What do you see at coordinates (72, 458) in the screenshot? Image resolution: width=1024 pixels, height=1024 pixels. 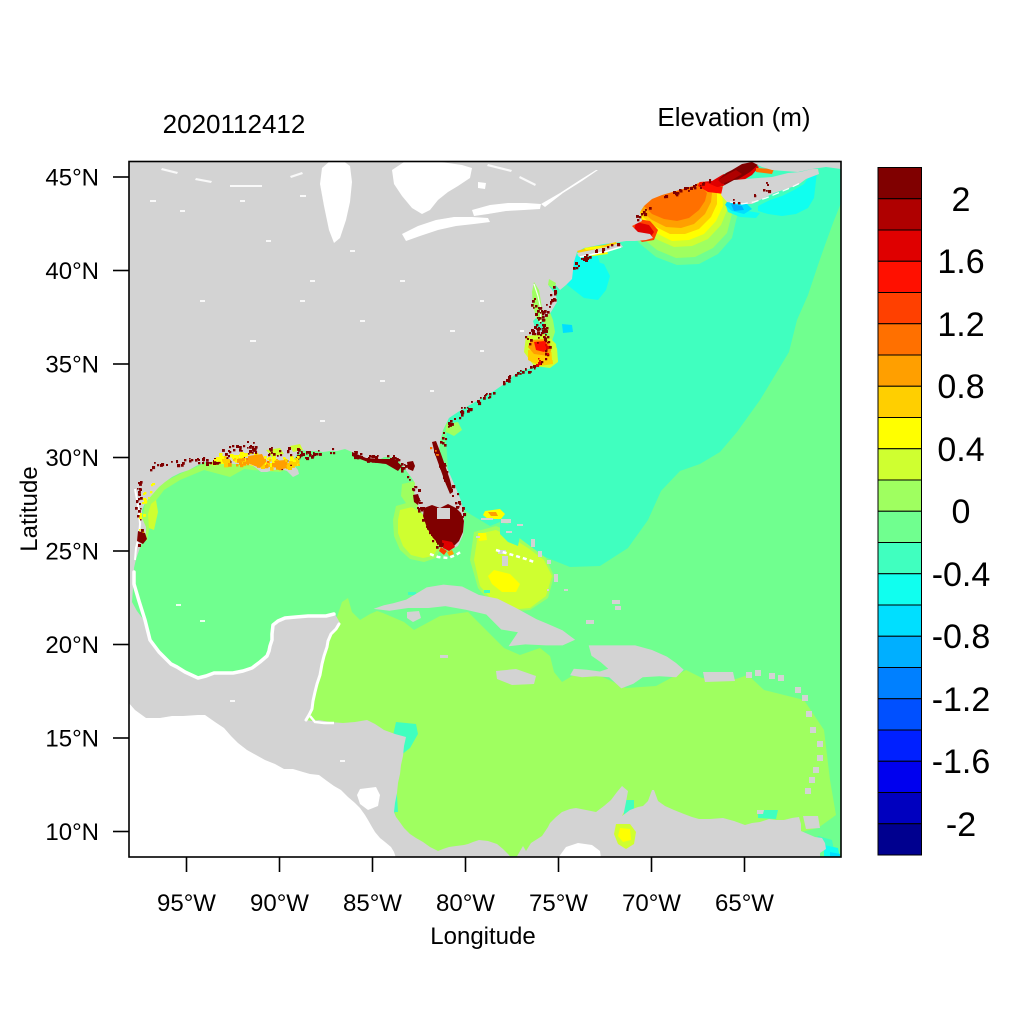 I see `svg-text: 30°N` at bounding box center [72, 458].